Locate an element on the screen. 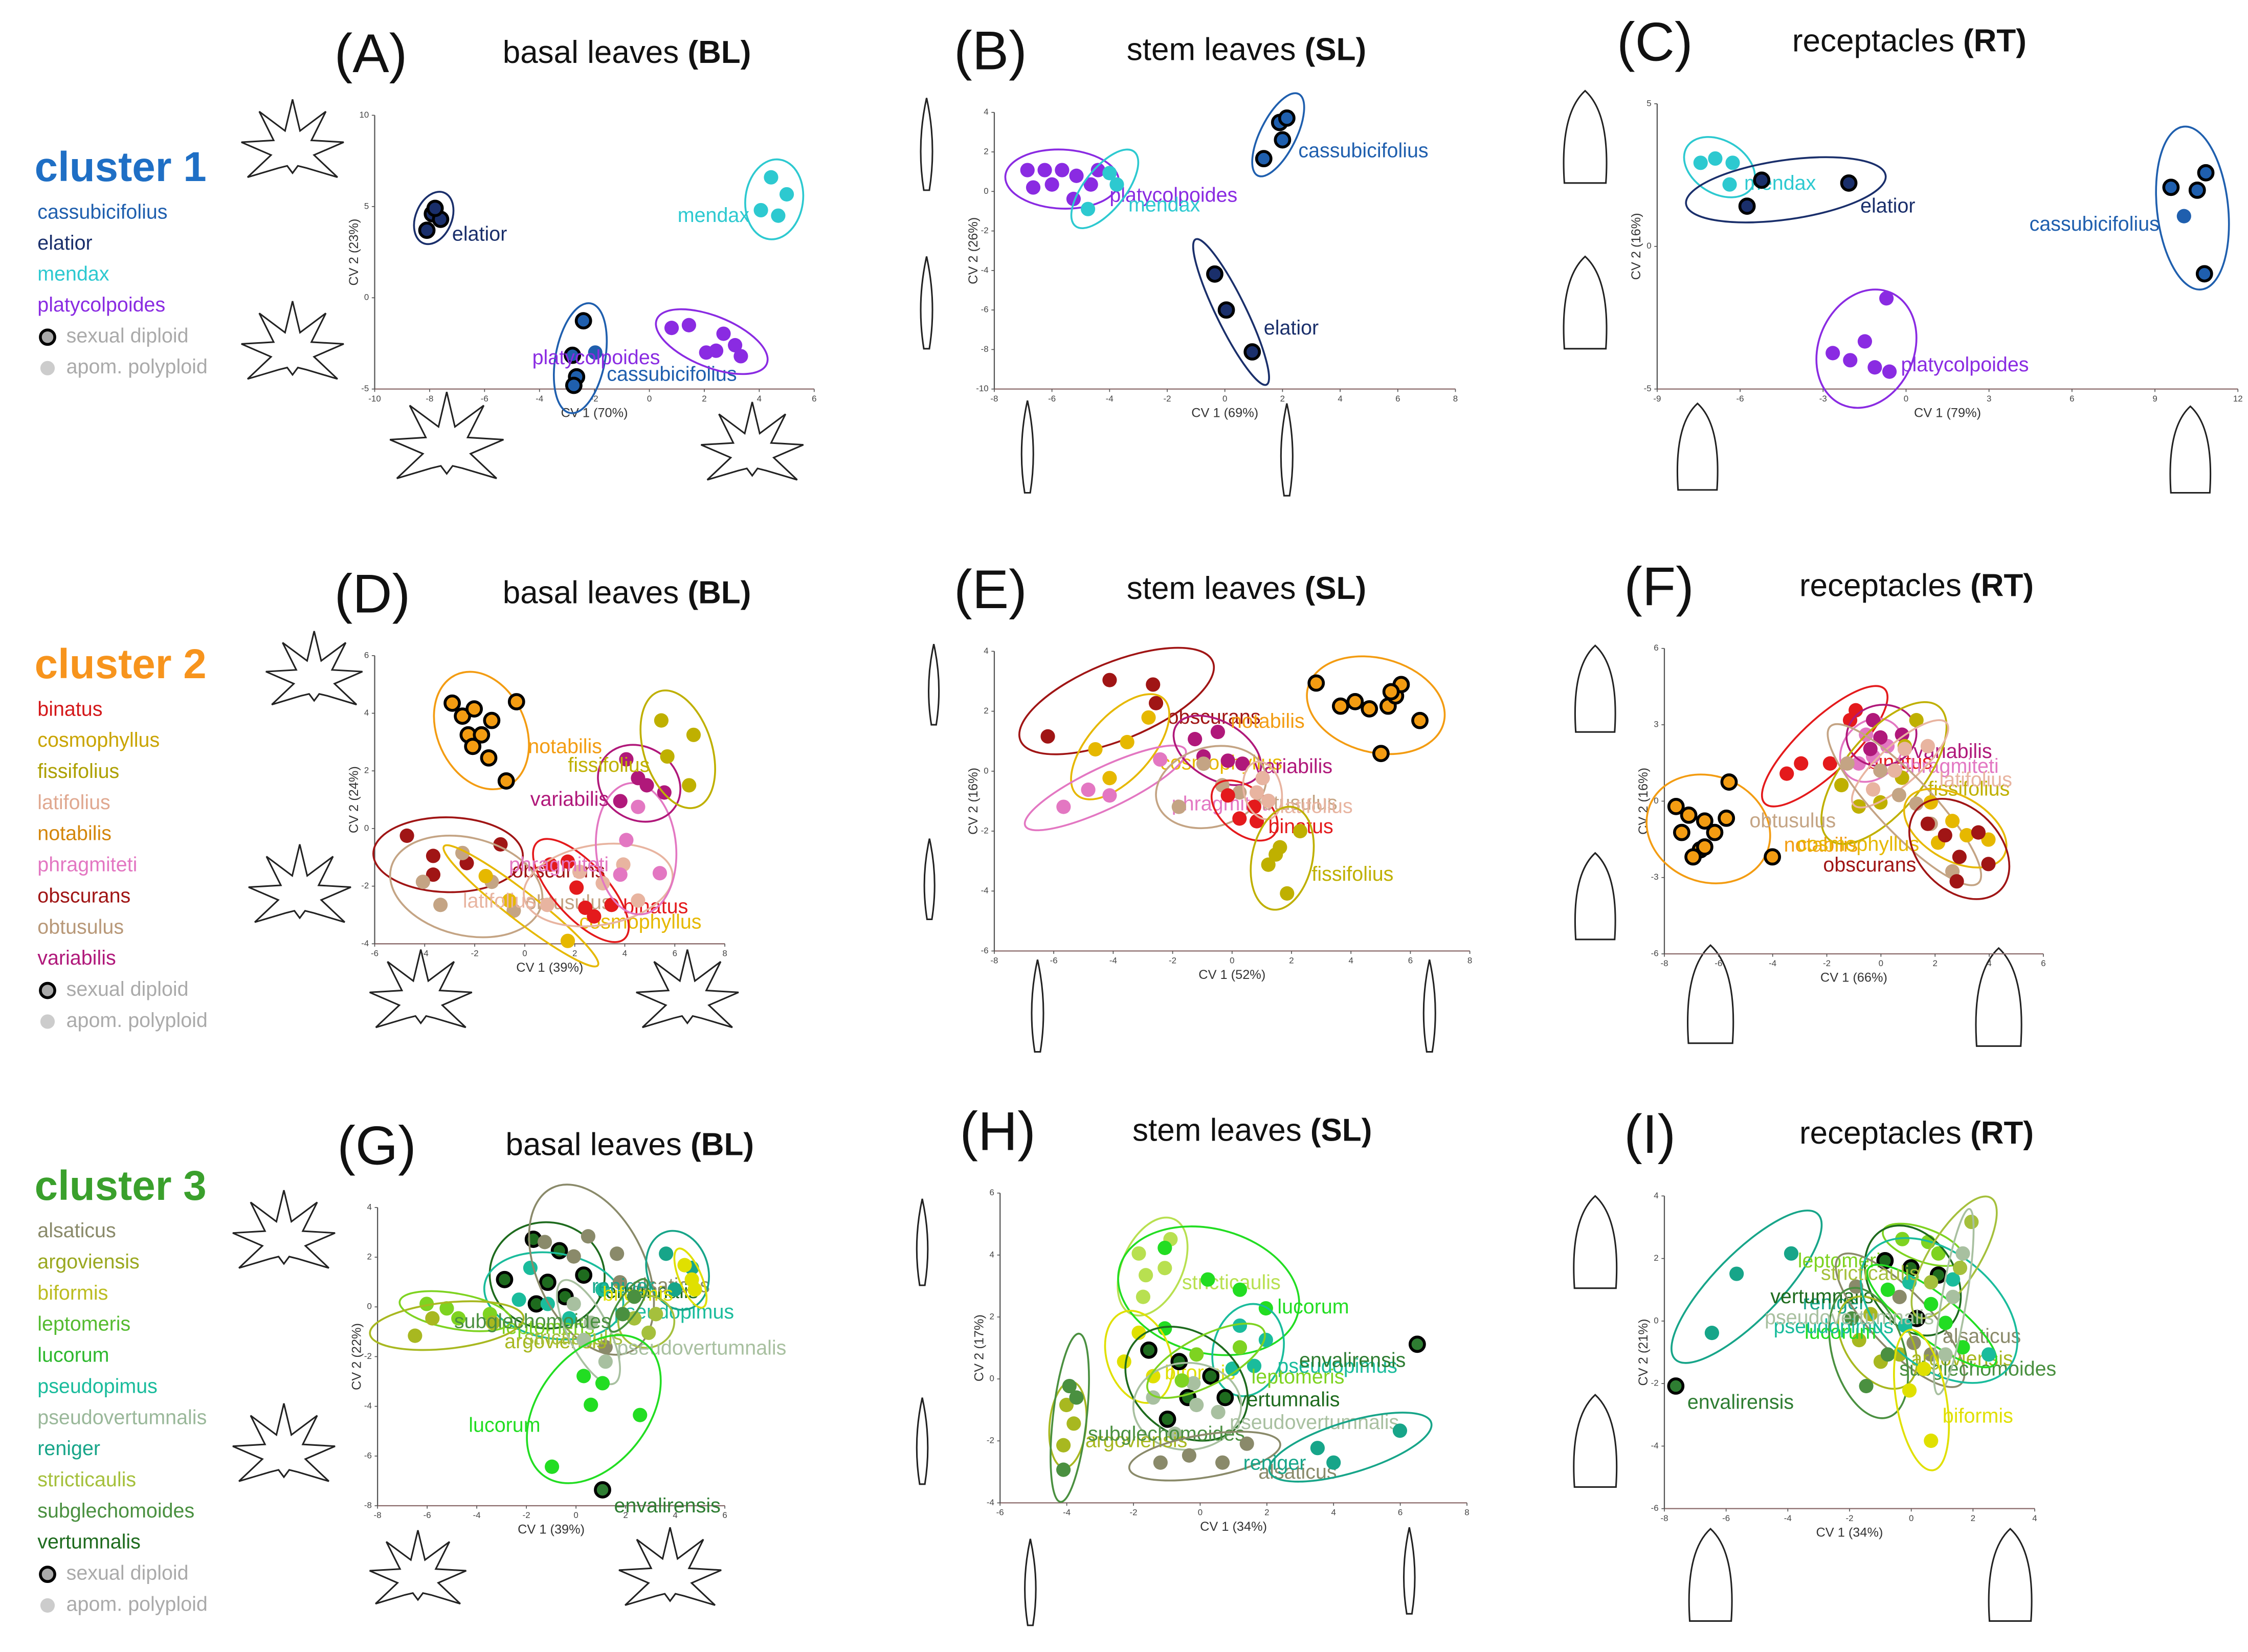 This screenshot has width=2248, height=1652. legend-entry: platycolpoides is located at coordinates (101, 305).